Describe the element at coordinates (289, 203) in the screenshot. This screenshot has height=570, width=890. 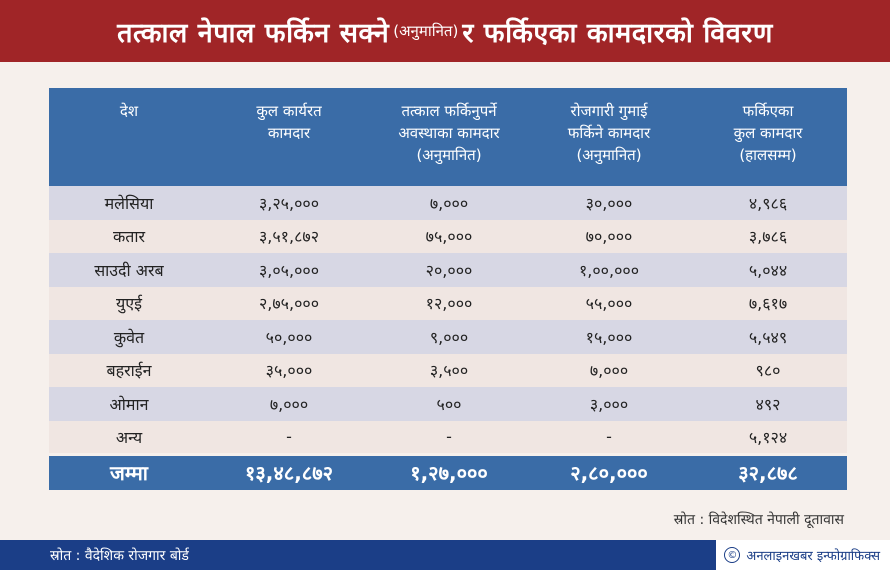
I see `table-cell: ३,२५,०००` at that location.